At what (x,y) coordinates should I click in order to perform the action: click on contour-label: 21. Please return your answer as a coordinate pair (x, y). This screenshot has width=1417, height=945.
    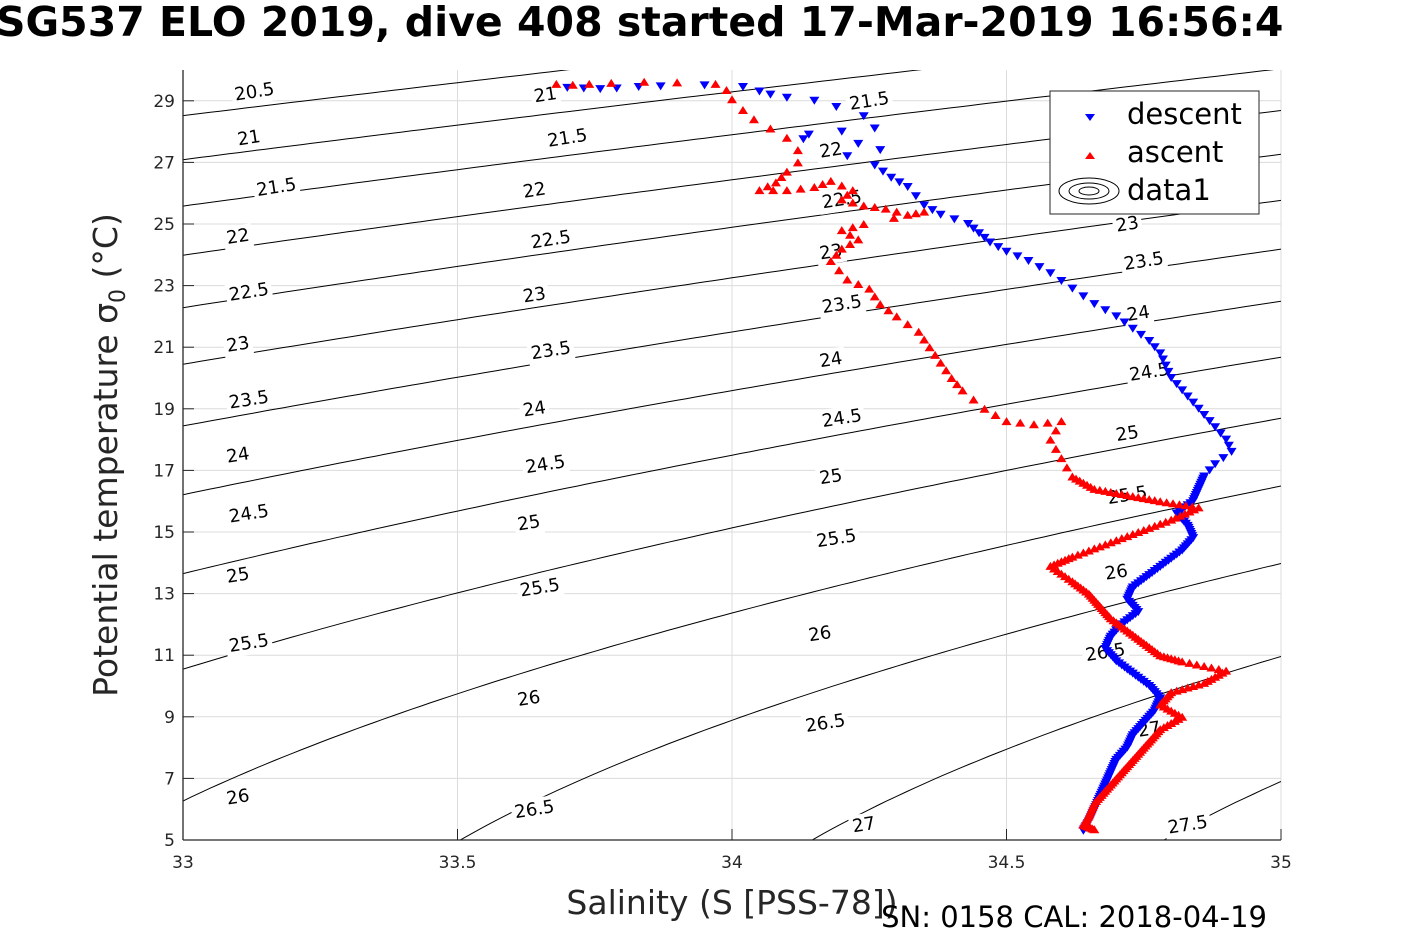
    Looking at the image, I should click on (249, 138).